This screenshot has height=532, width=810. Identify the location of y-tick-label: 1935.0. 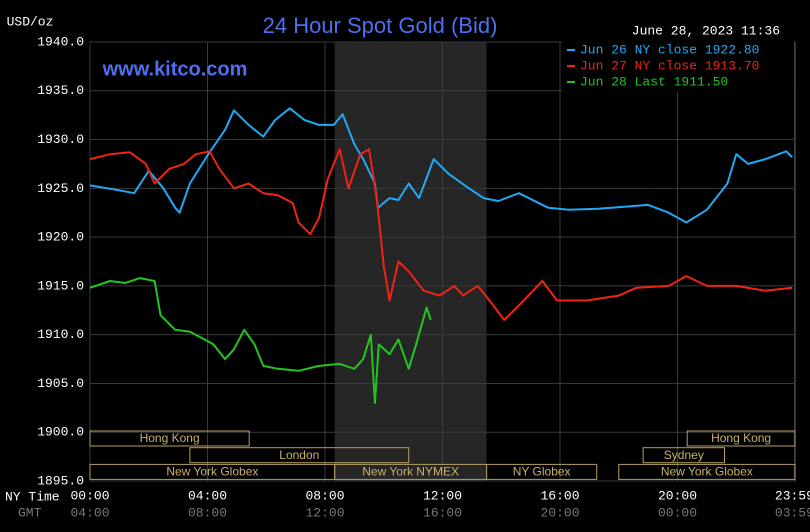
(60, 90).